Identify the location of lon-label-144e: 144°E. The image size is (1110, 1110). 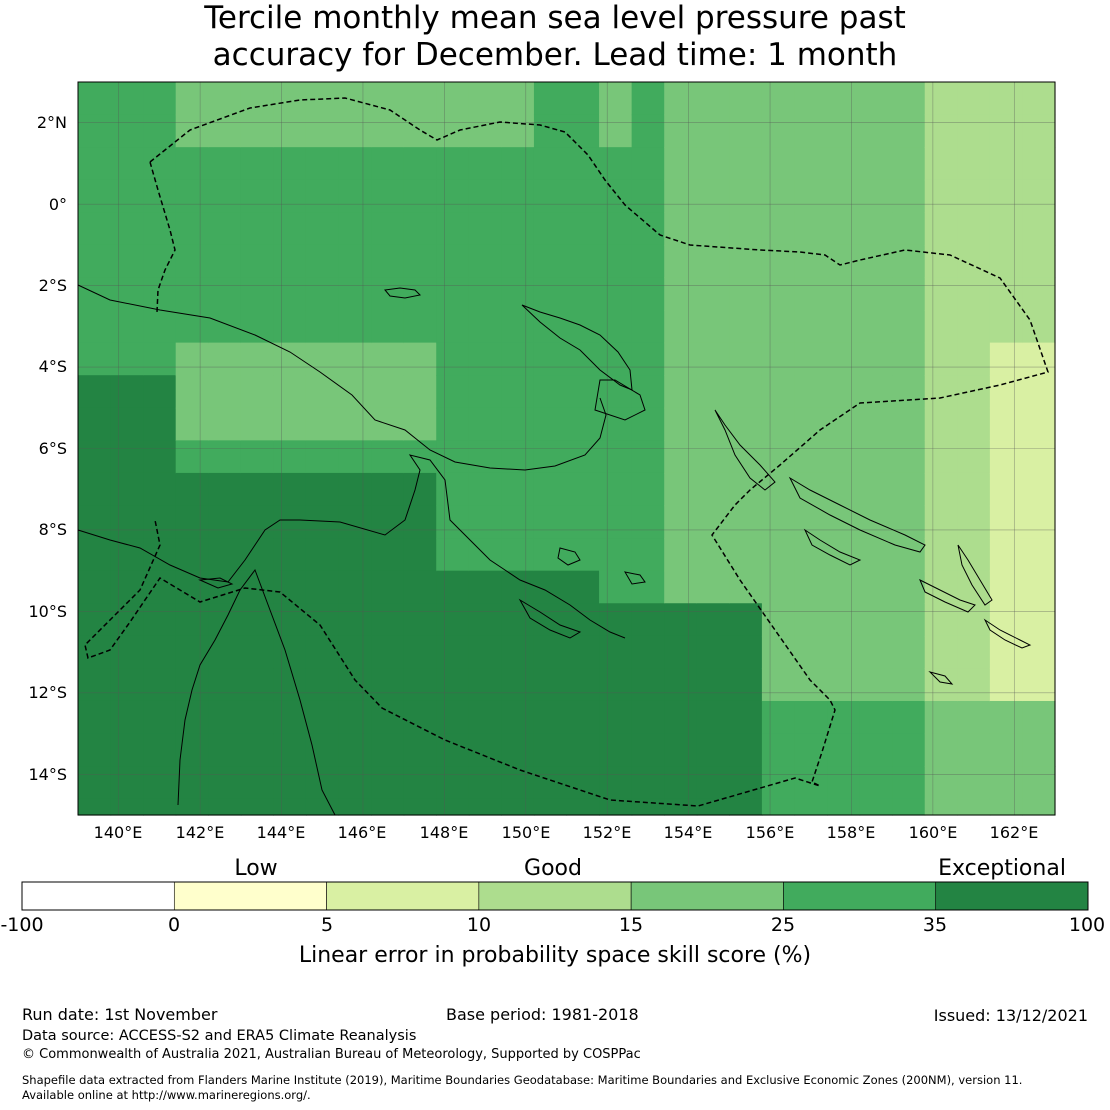
(281, 832).